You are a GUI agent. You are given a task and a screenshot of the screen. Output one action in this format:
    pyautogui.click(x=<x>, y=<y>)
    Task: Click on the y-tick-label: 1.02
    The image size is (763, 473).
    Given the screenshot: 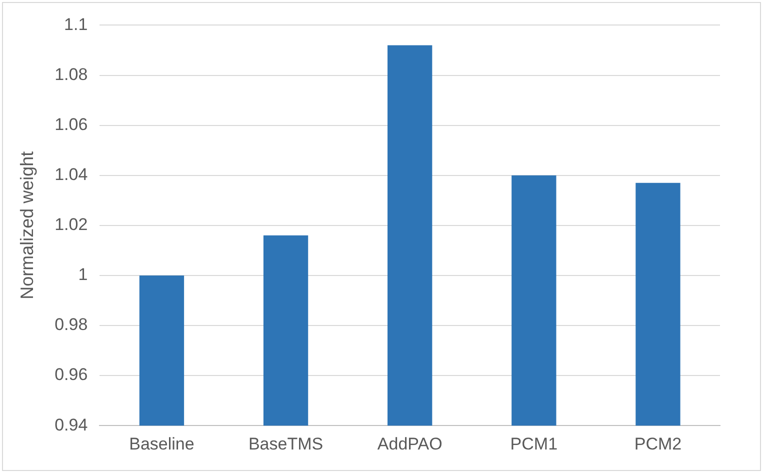 What is the action you would take?
    pyautogui.click(x=71, y=224)
    